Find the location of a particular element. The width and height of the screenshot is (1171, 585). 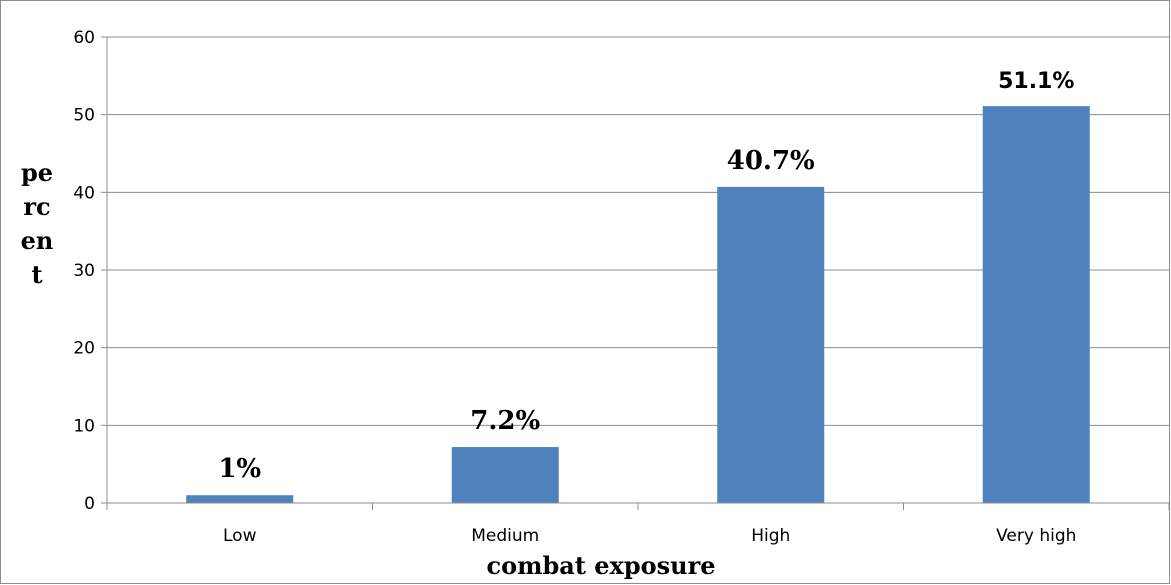

data-label: 7.2% is located at coordinates (505, 421).